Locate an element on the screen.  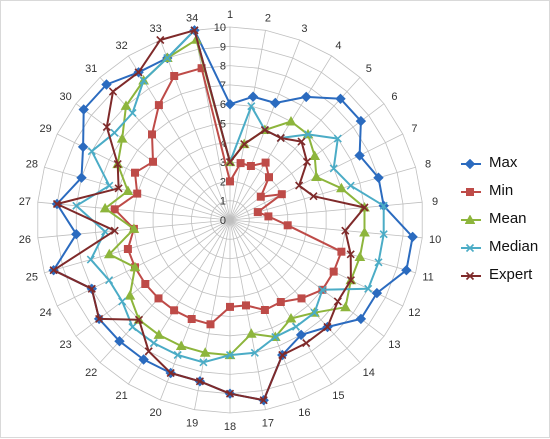
category-label: 7 is located at coordinates (414, 129).